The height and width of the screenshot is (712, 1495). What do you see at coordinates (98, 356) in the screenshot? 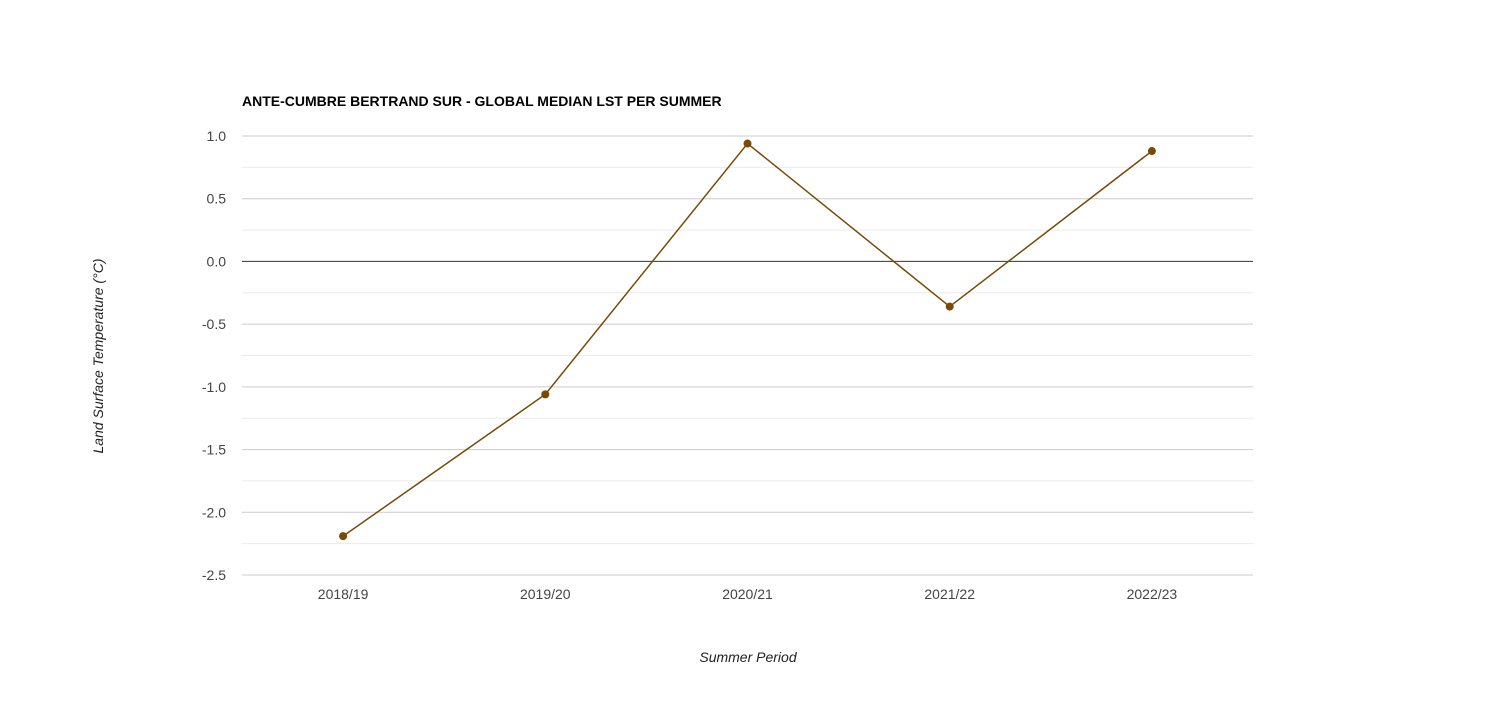
I see `y-axis-title: Land Surface Temperature (°C)` at bounding box center [98, 356].